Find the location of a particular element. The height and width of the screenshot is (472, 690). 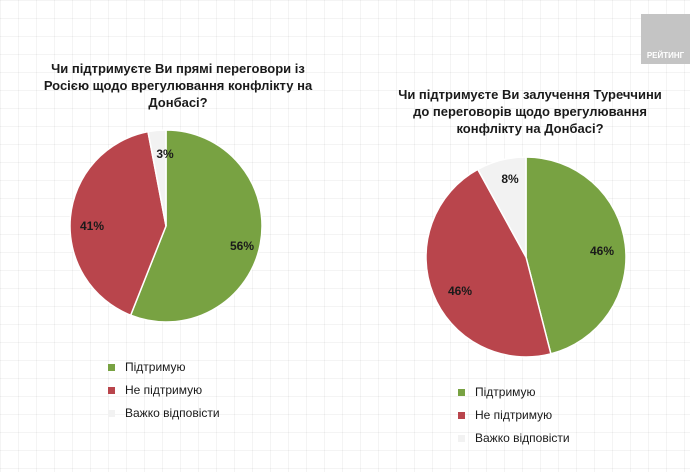

chart-1-slice-label-0: 56% is located at coordinates (242, 246).